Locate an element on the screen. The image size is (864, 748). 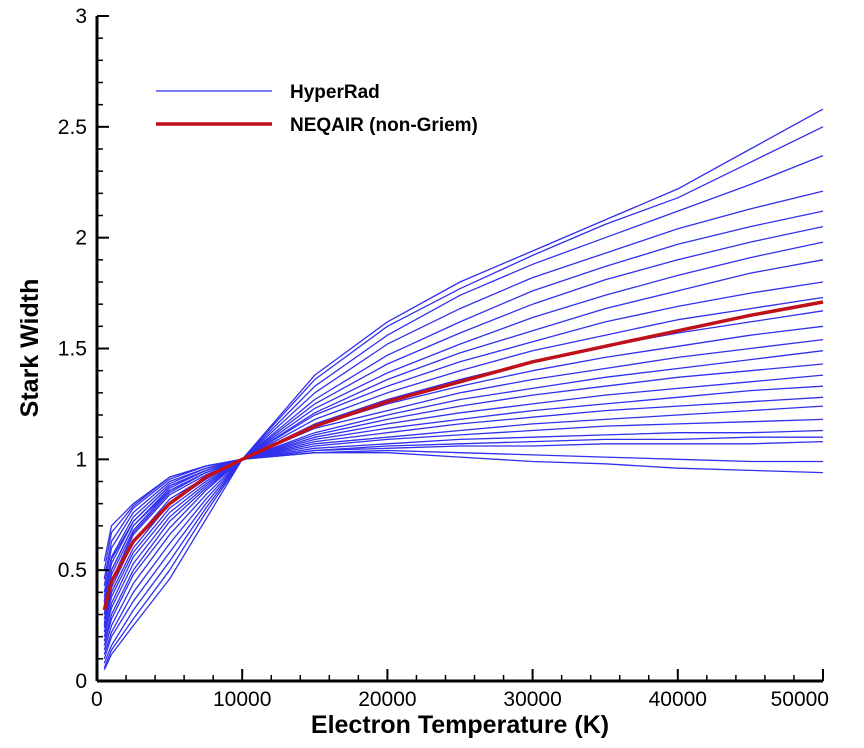
x-tick-label: 40000 is located at coordinates (678, 699).